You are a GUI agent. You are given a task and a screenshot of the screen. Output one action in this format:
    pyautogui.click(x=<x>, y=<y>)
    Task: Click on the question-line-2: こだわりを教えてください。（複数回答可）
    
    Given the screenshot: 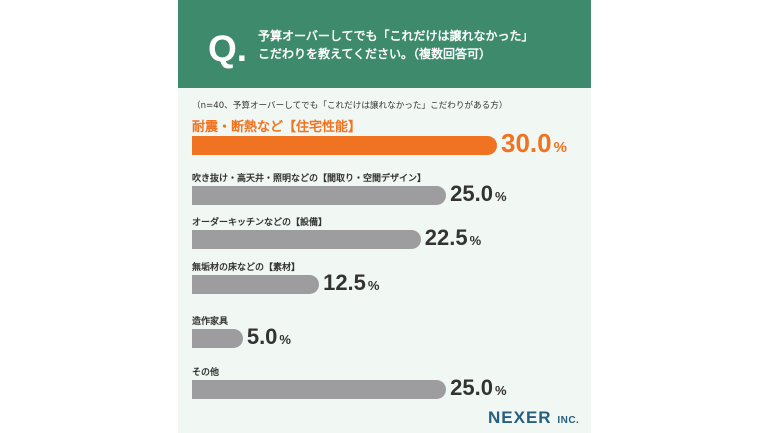 What is the action you would take?
    pyautogui.click(x=375, y=54)
    